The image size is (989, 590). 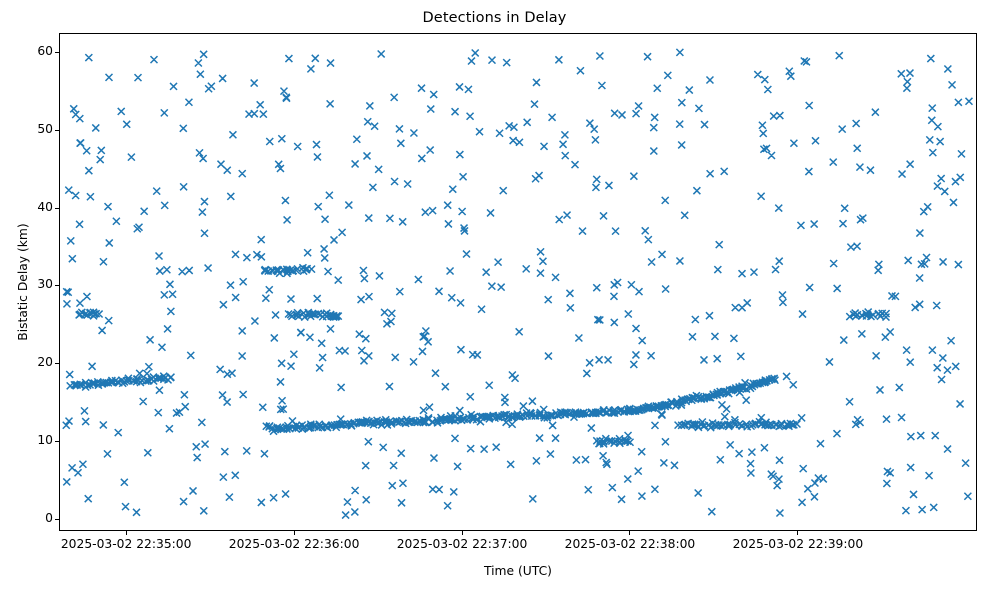 What do you see at coordinates (798, 544) in the screenshot?
I see `x-axis-tick-label: 2025-03-02 22:39:00` at bounding box center [798, 544].